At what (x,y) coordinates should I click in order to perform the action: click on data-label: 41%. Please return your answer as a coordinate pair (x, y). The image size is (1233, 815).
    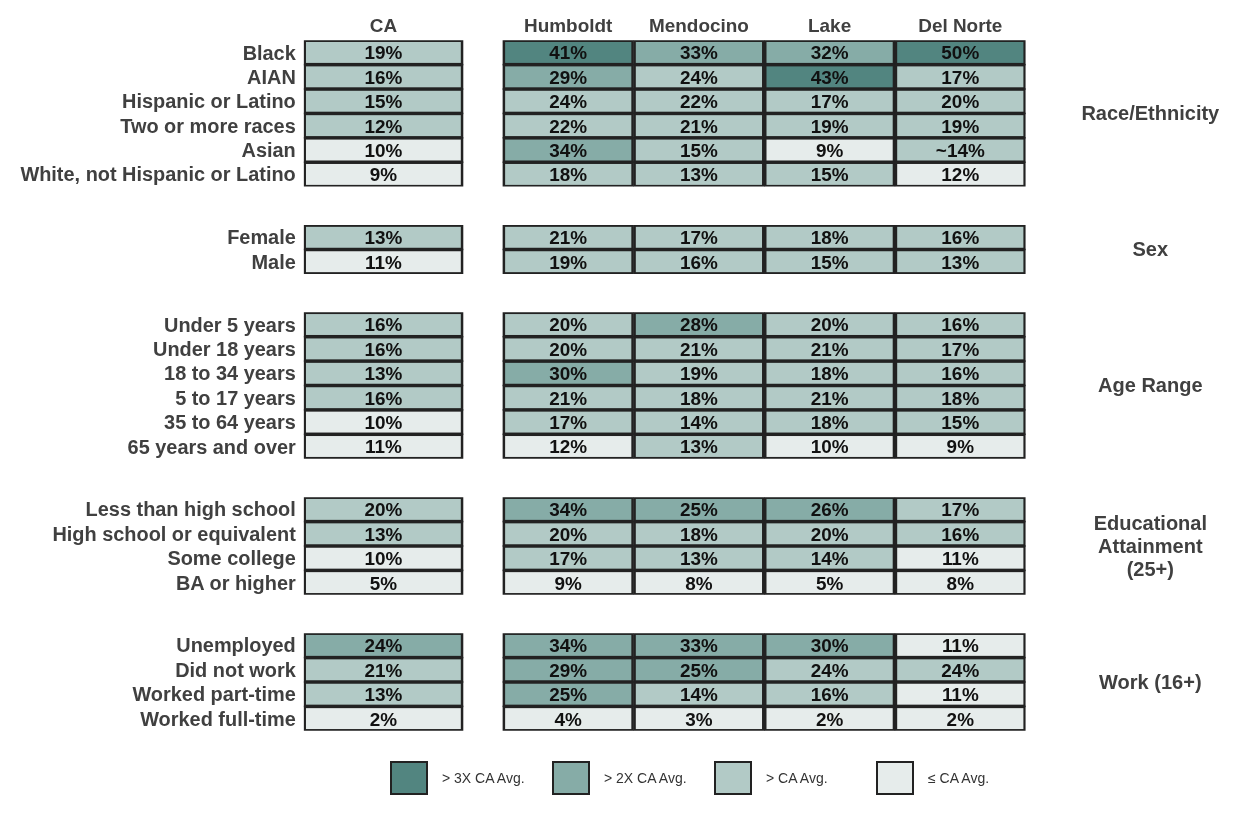
    Looking at the image, I should click on (568, 53).